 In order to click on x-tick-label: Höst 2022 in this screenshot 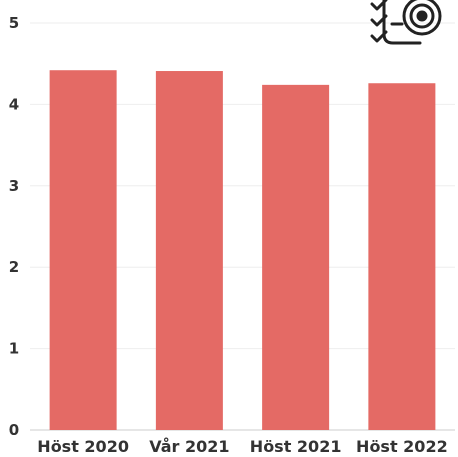, I will do `click(402, 446)`.